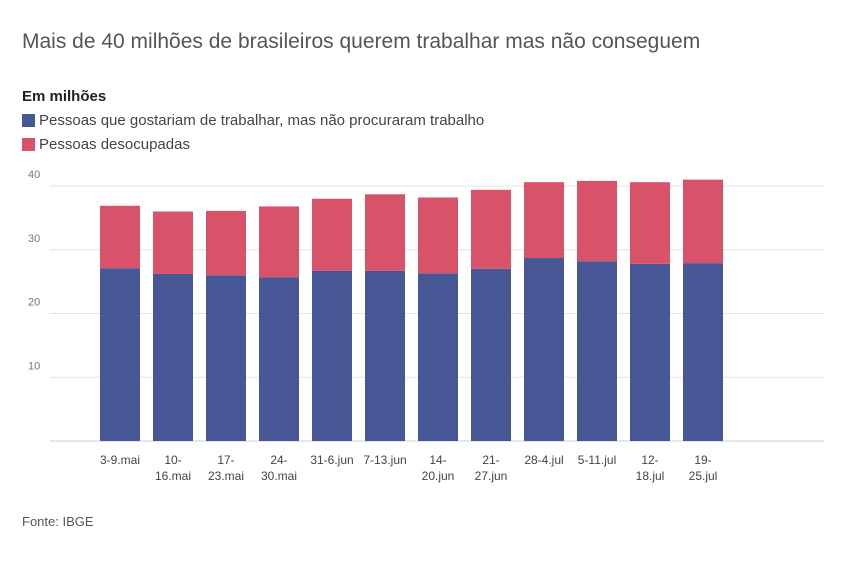 This screenshot has width=864, height=564. What do you see at coordinates (58, 521) in the screenshot?
I see `source-note: Fonte: IBGE` at bounding box center [58, 521].